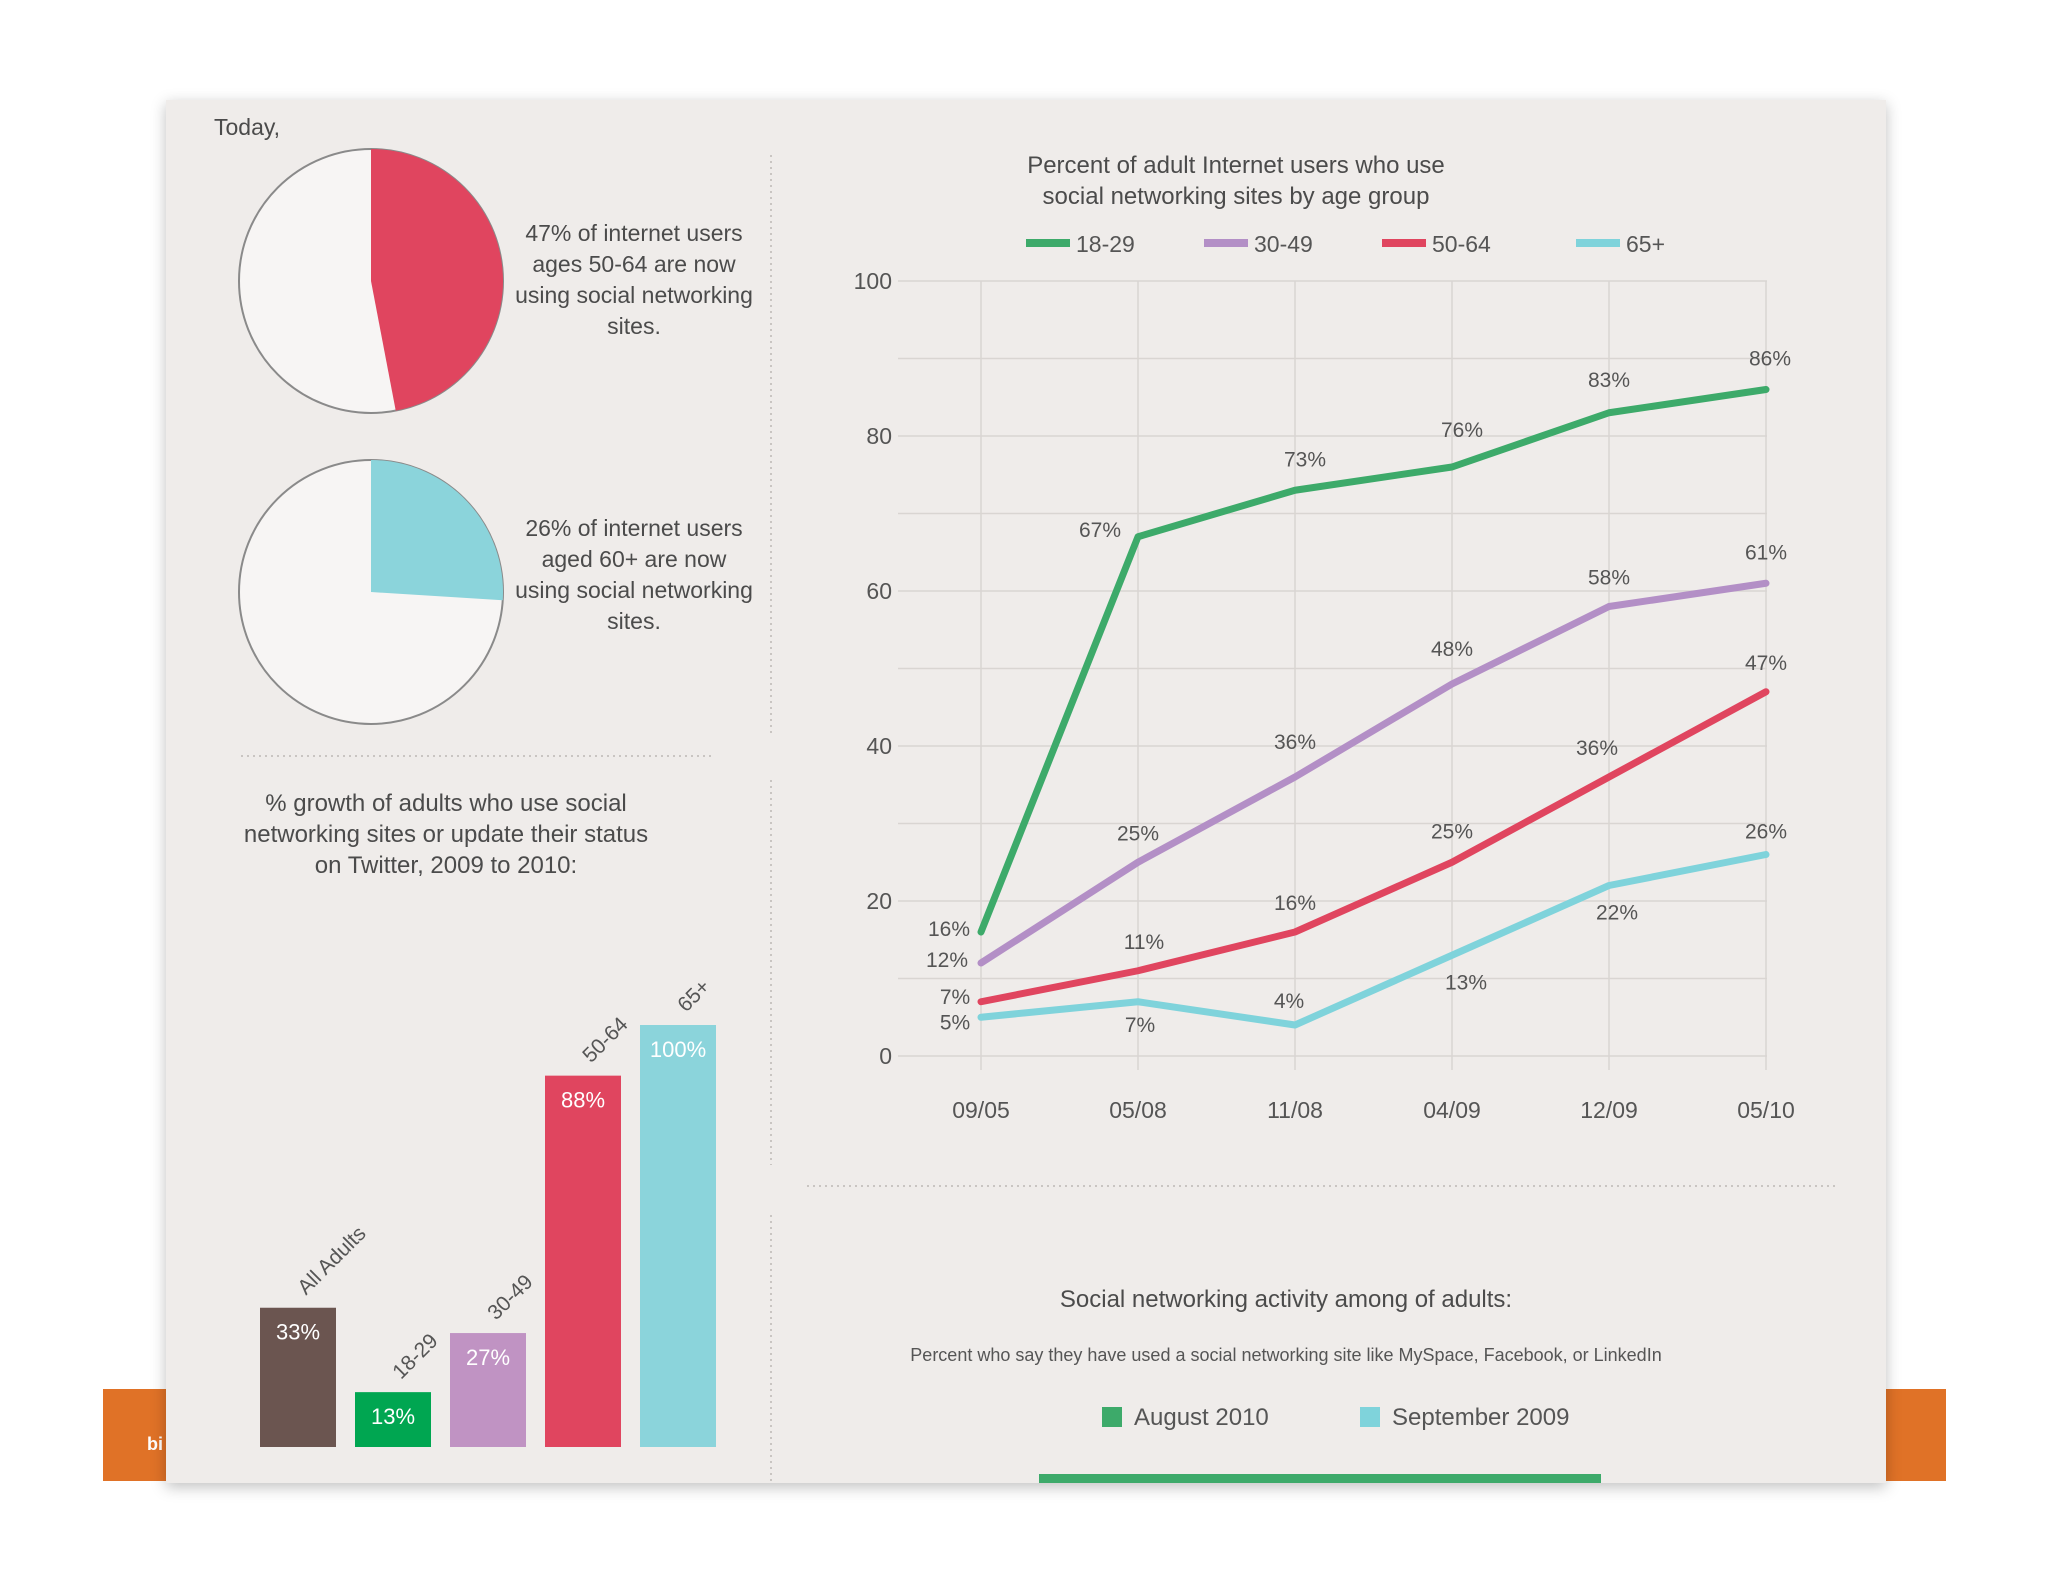 This screenshot has width=2048, height=1582. I want to click on legend-label: 65+, so click(1645, 244).